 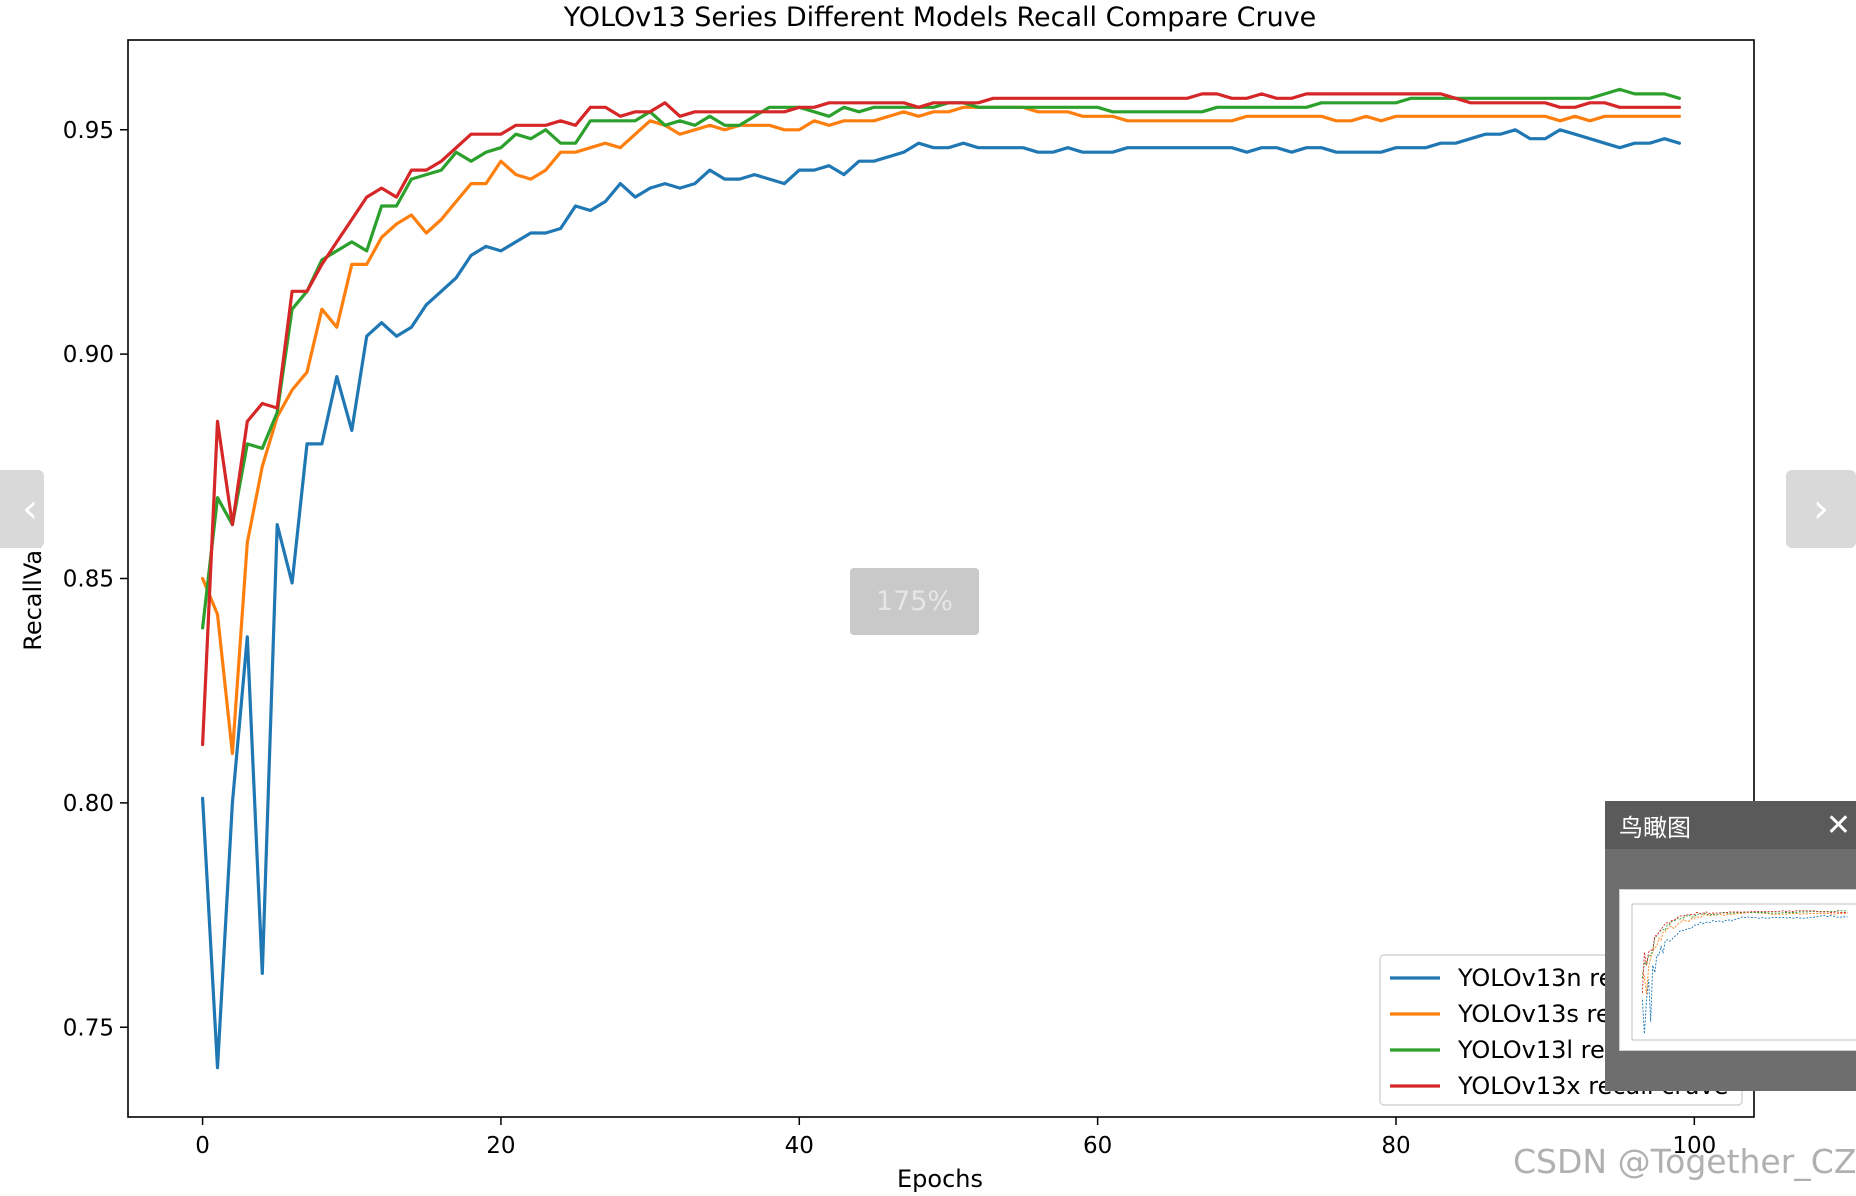 I want to click on birdseye-thumbnail, so click(x=1737, y=970).